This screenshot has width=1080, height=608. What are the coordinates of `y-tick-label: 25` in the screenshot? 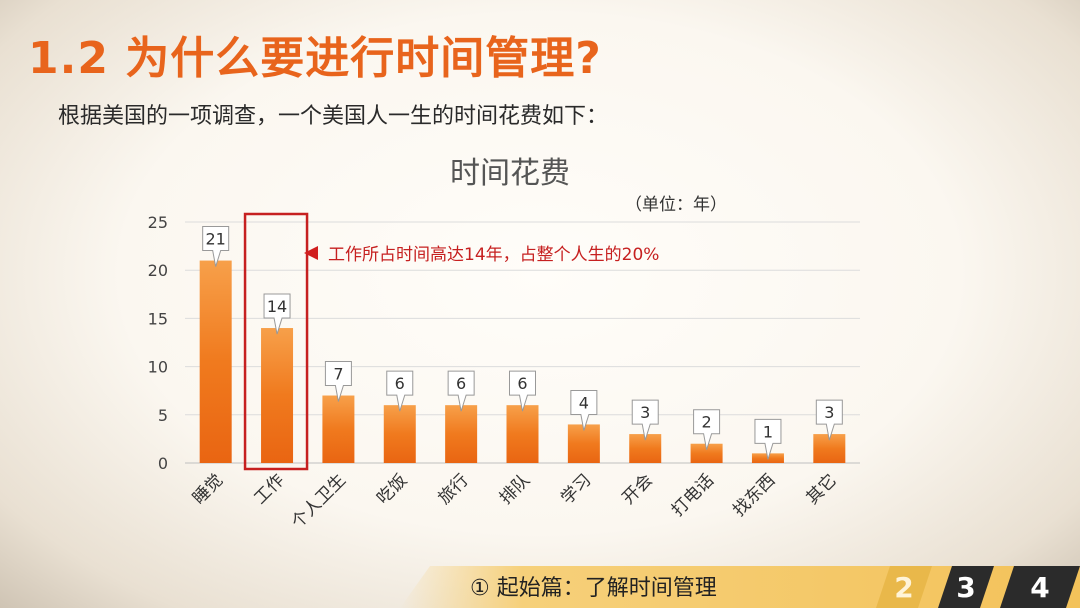 It's located at (158, 222).